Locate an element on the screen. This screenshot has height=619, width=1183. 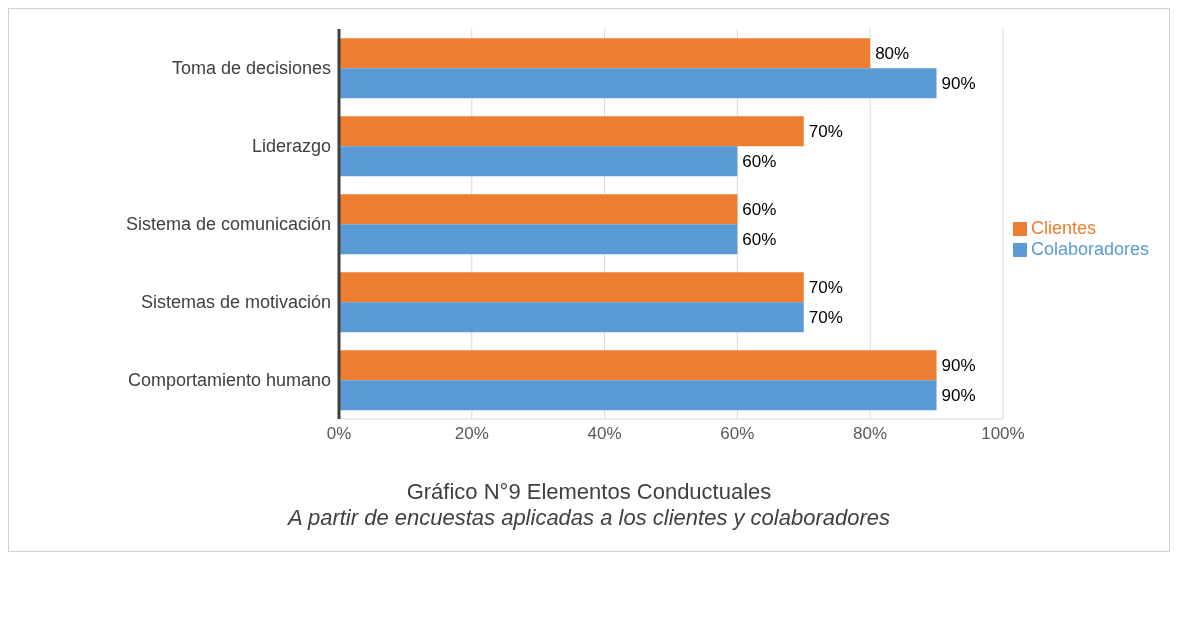
legend-label: Colaboradores is located at coordinates (1089, 249).